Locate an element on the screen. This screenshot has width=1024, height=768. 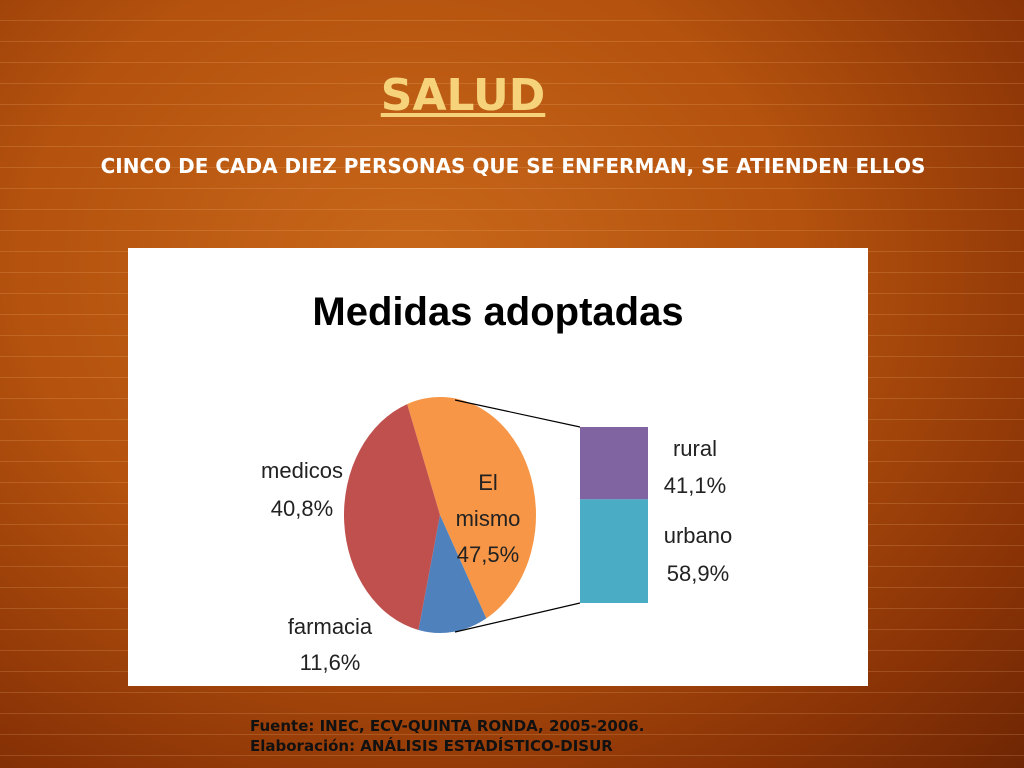
chart-title: Medidas adoptadas is located at coordinates (497, 312).